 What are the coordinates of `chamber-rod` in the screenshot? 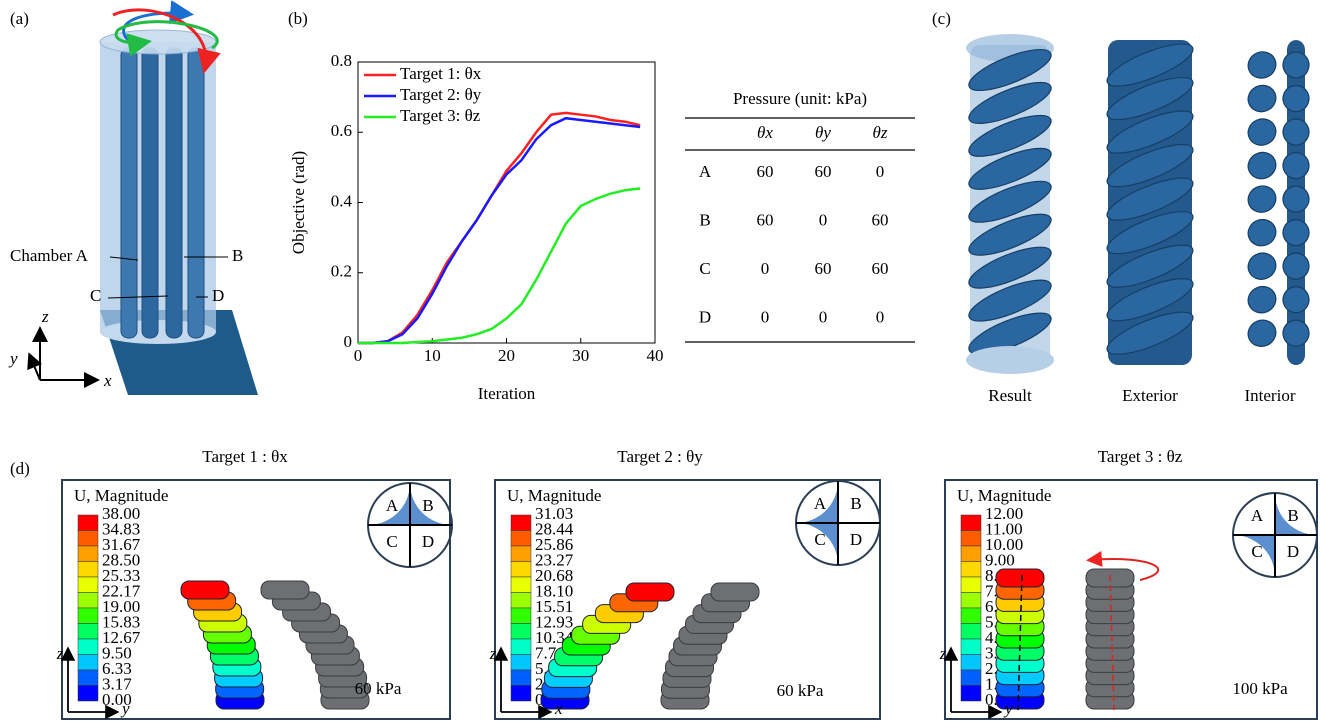 It's located at (196, 193).